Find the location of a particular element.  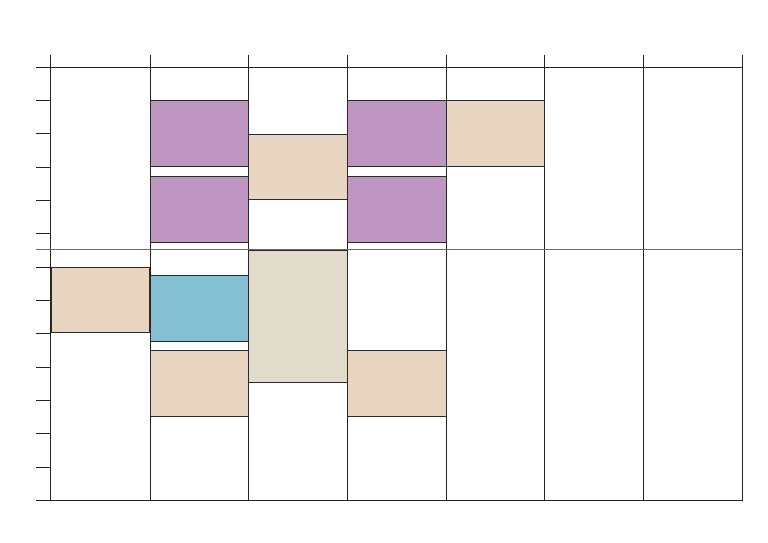

grid-bottom-line is located at coordinates (389, 500).